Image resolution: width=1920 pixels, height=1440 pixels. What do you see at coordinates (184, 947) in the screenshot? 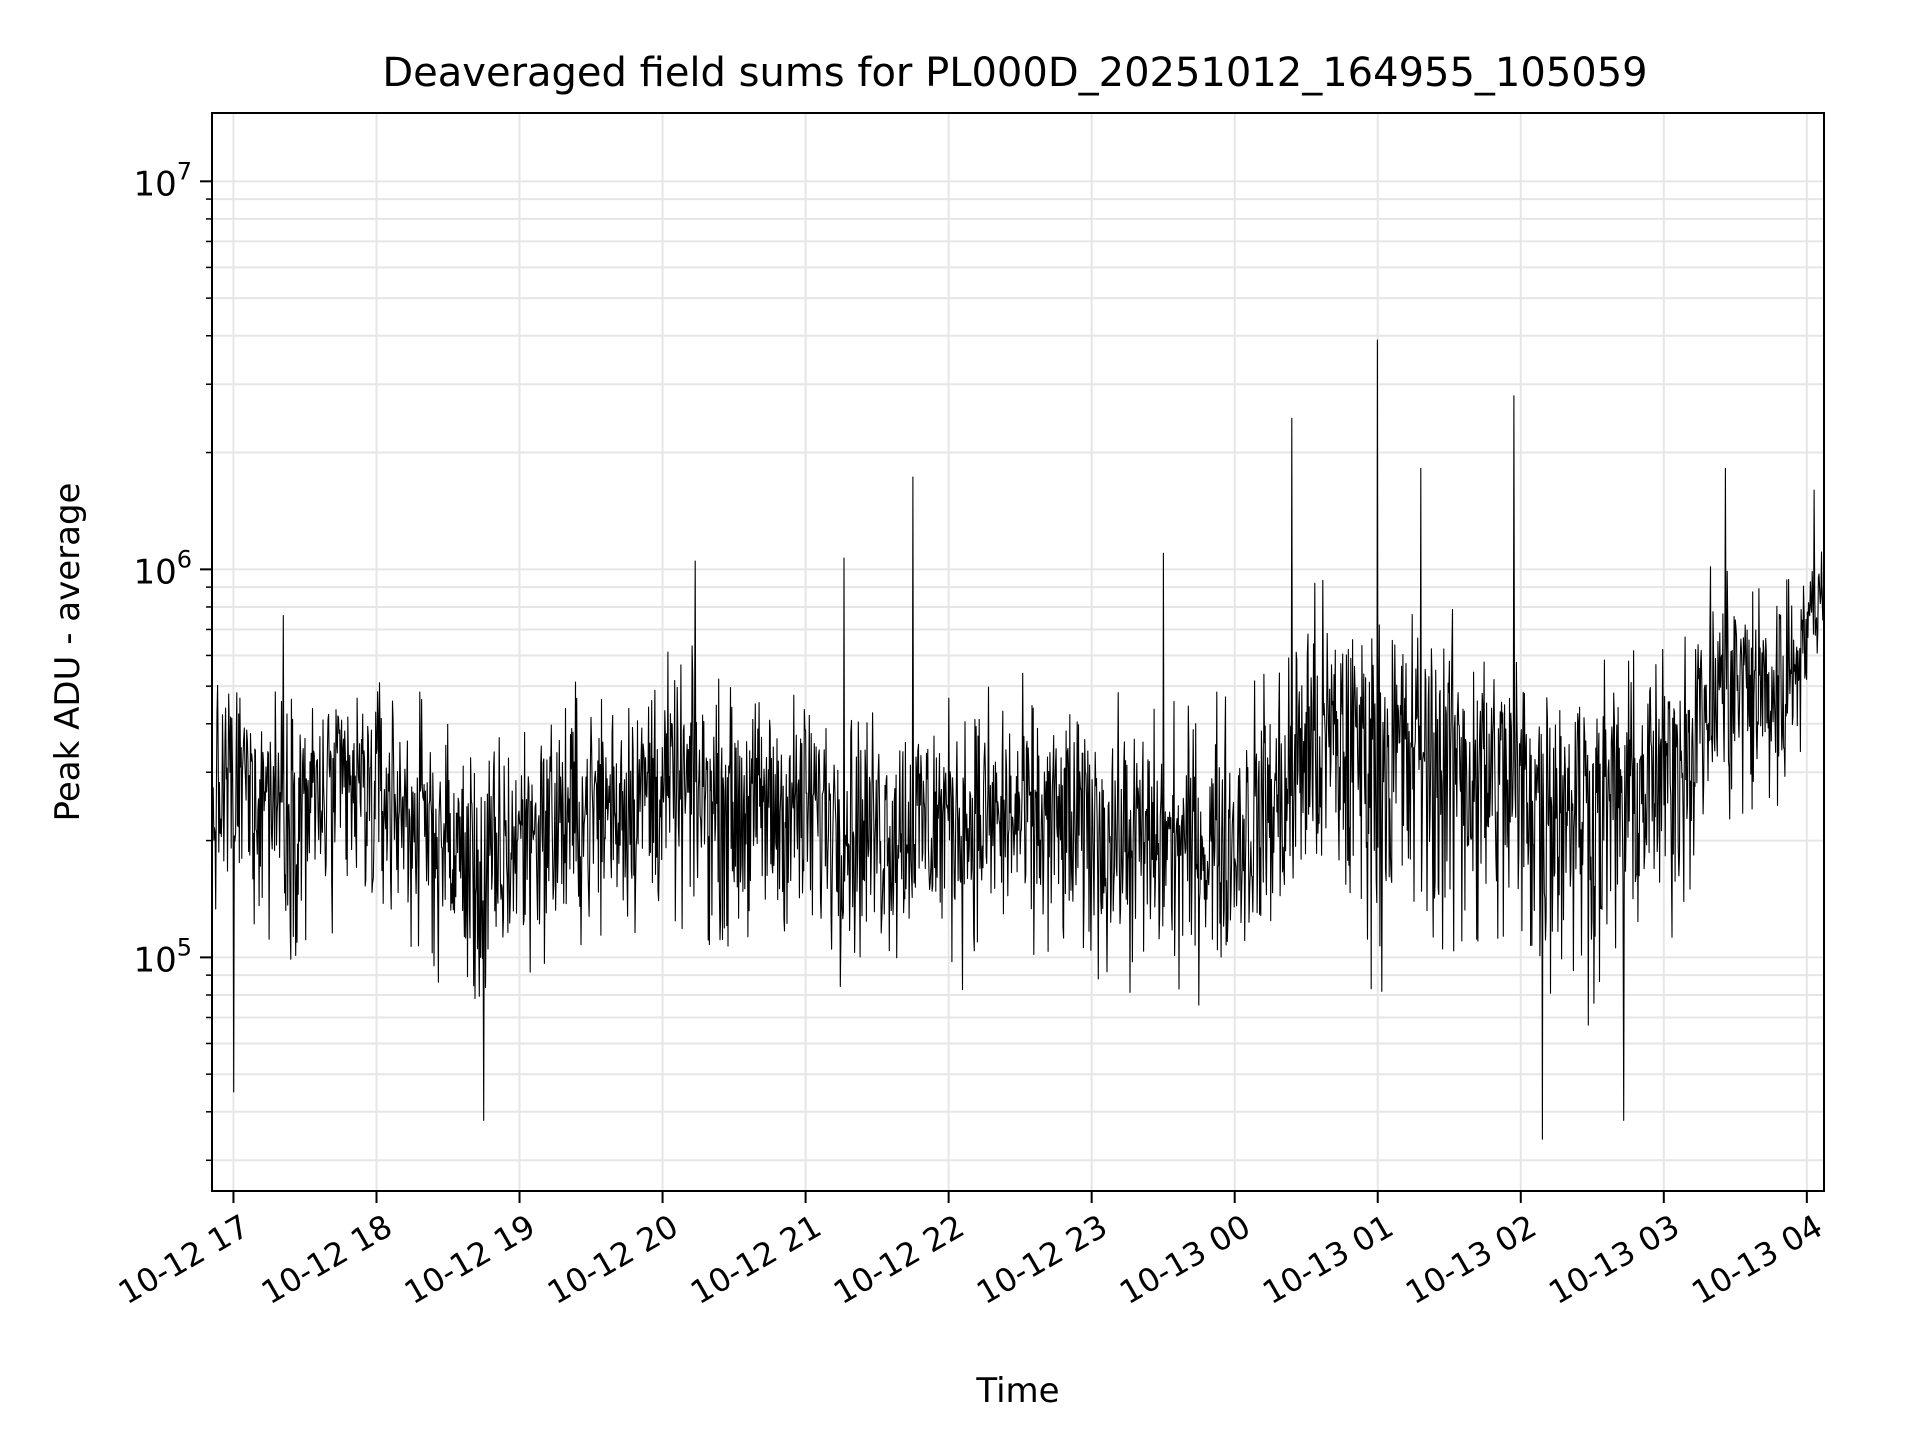
I see `y-tick-exponent: 5` at bounding box center [184, 947].